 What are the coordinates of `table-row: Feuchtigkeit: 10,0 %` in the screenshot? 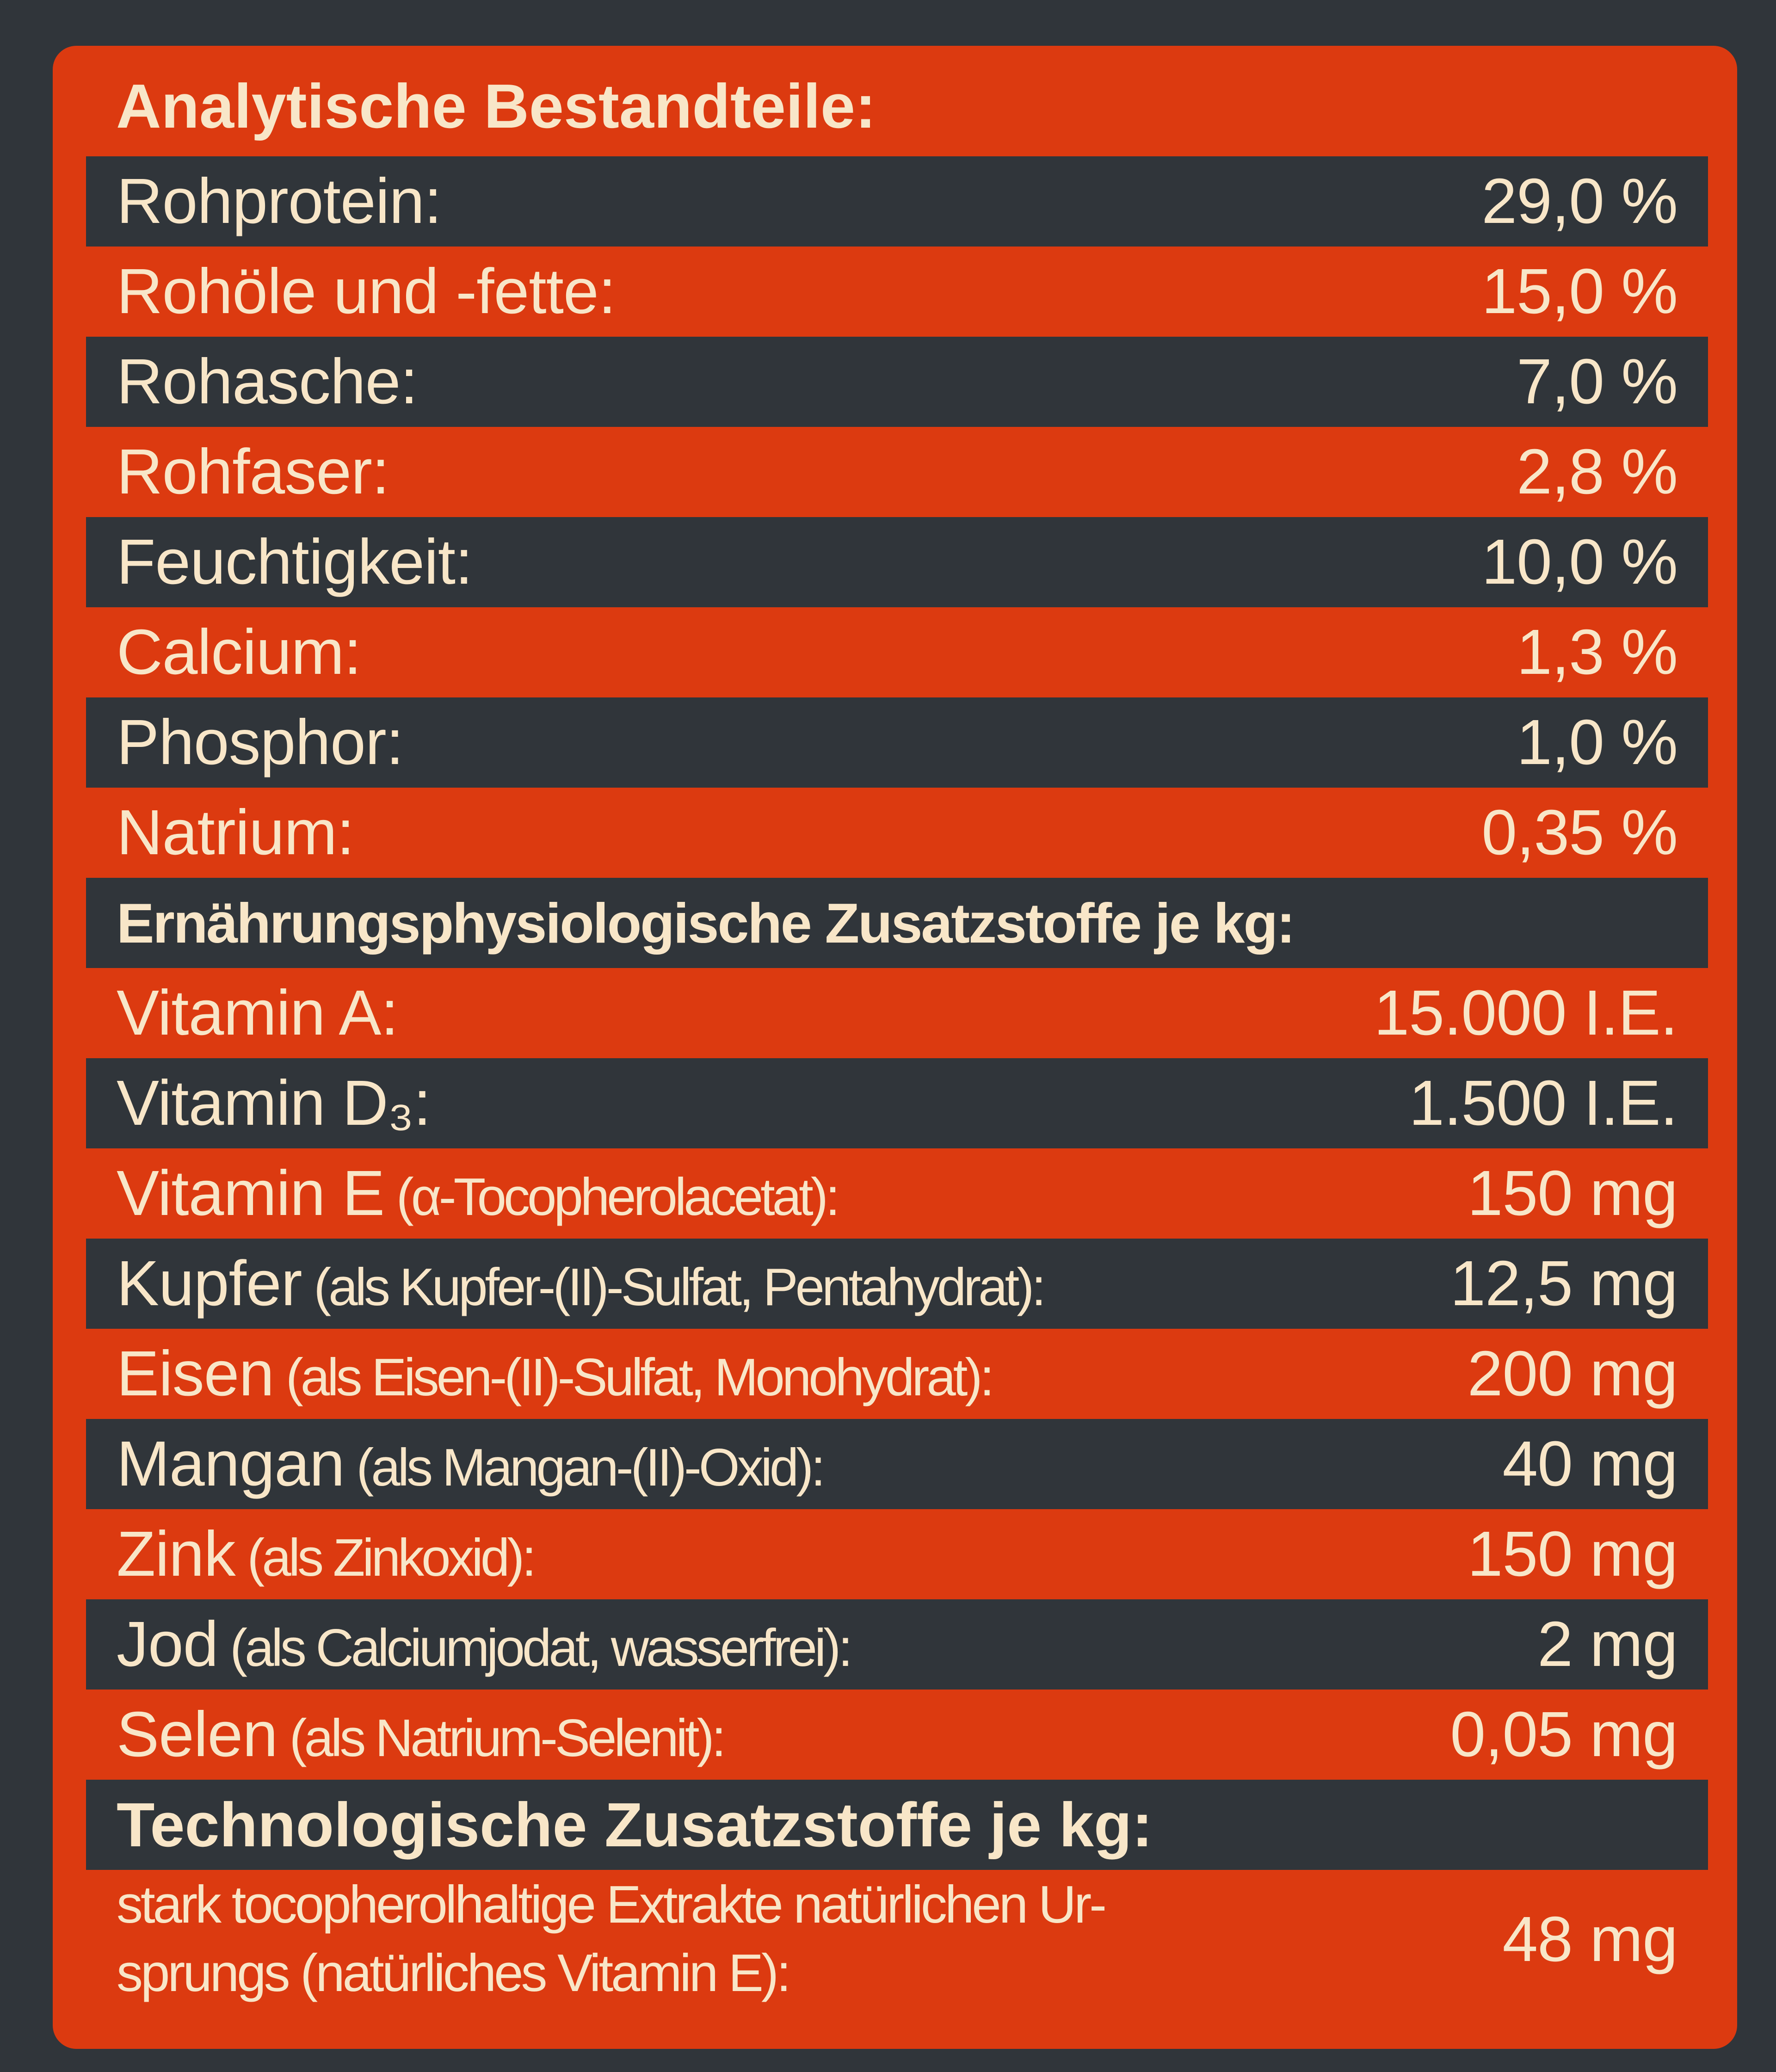 It's located at (897, 562).